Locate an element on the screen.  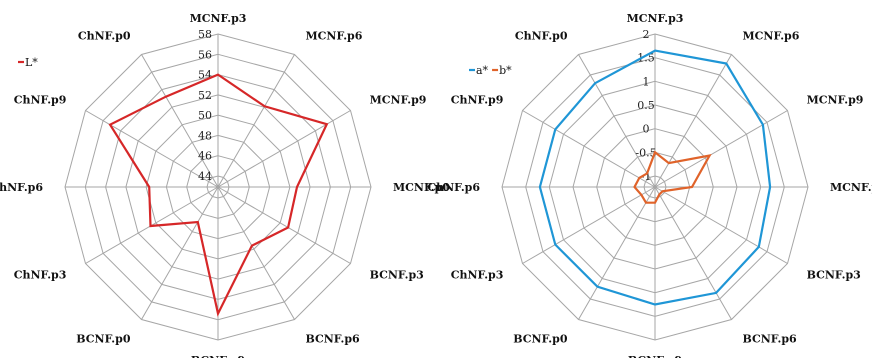
tick-label: 52 is located at coordinates (205, 95).